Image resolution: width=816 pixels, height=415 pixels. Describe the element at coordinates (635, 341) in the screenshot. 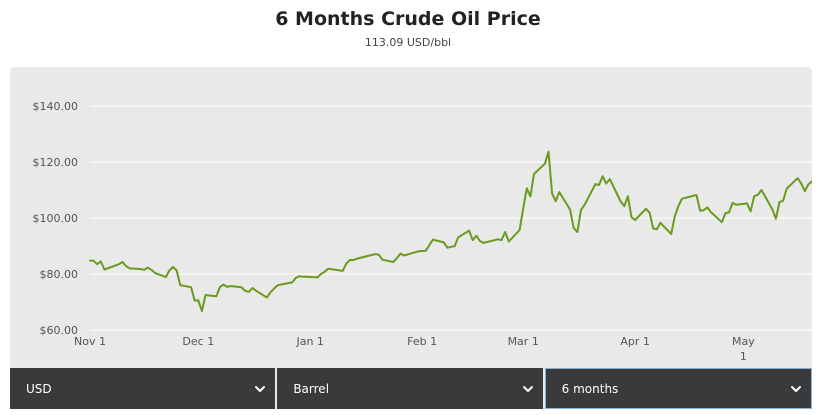

I see `x-tick-label: Apr 1` at that location.